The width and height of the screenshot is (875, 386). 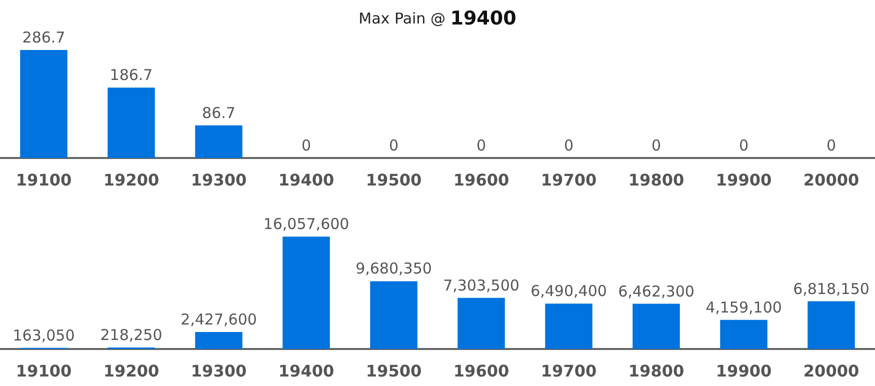 What do you see at coordinates (43, 335) in the screenshot?
I see `data-label: 163,050` at bounding box center [43, 335].